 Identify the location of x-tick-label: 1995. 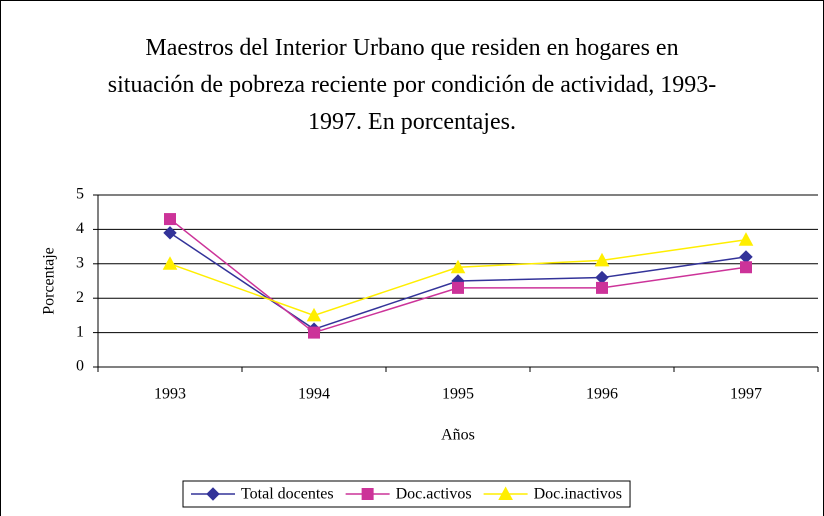
(458, 394).